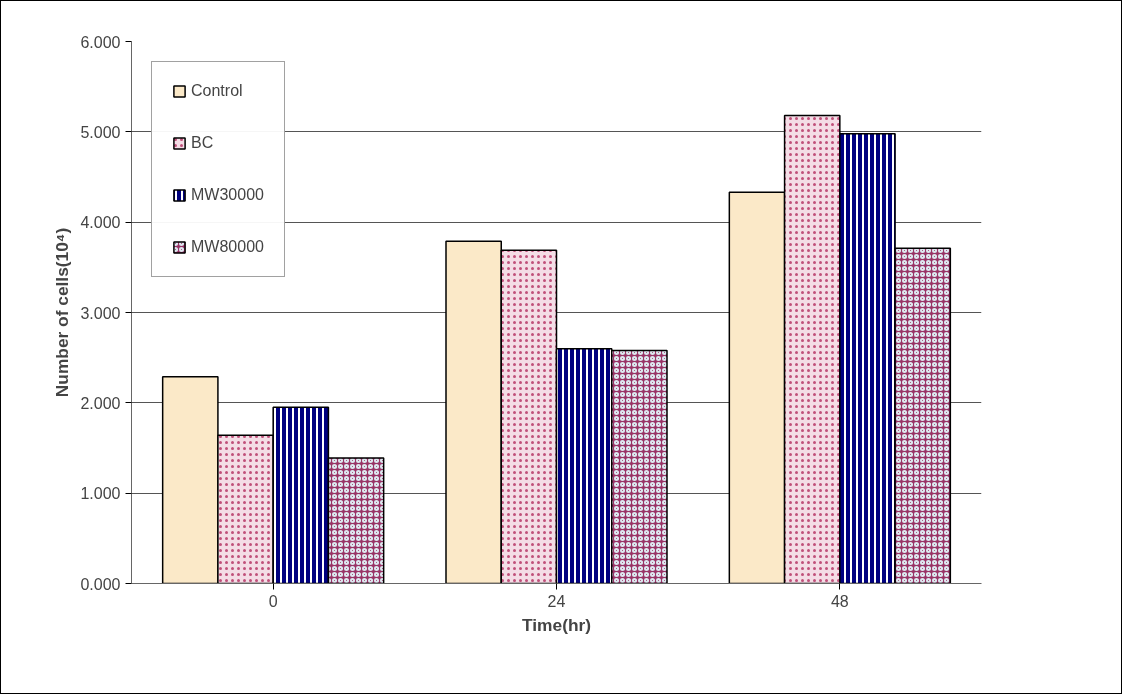 This screenshot has height=698, width=1126. Describe the element at coordinates (100, 42) in the screenshot. I see `y-tick-label: 6.000` at that location.